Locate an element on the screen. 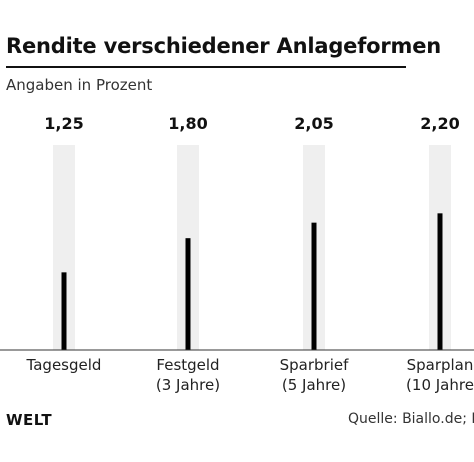 This screenshot has height=462, width=474. title-rule is located at coordinates (206, 67).